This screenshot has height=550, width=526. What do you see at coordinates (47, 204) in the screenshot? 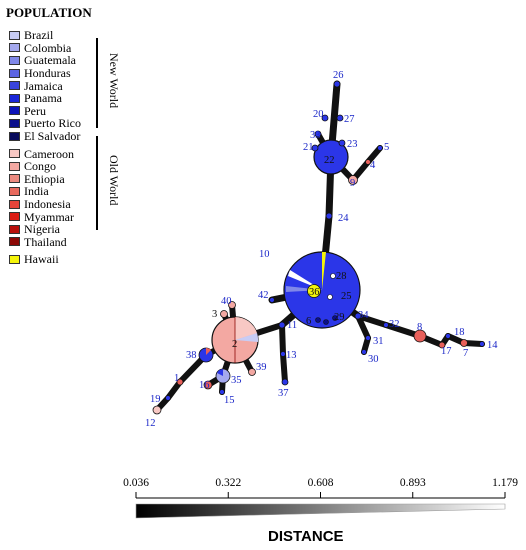
I see `legend-label: Indonesia` at bounding box center [47, 204].